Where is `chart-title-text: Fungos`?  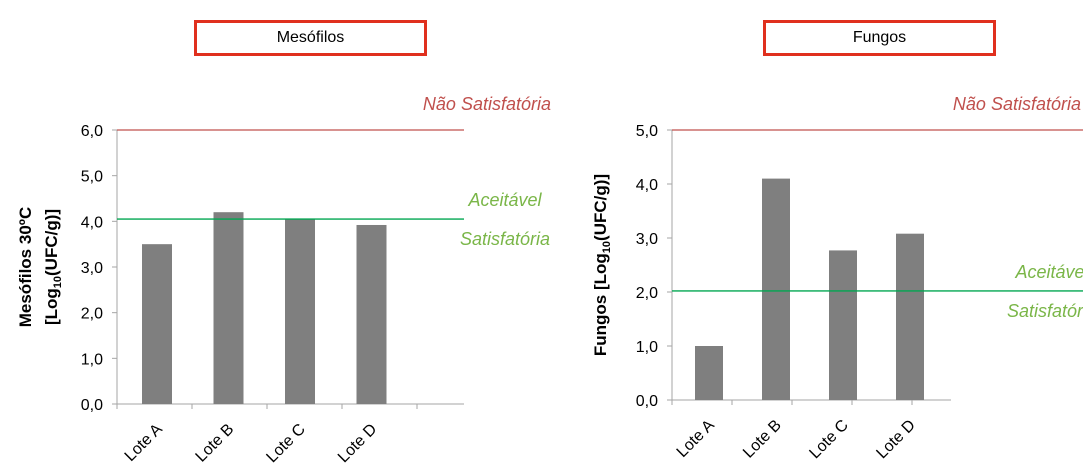 chart-title-text: Fungos is located at coordinates (879, 37).